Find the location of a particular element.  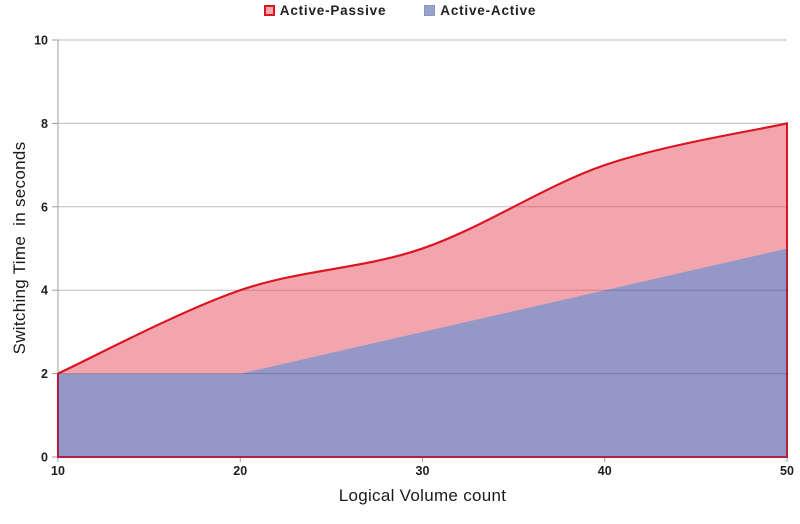

x-tick-label: 40 is located at coordinates (605, 471).